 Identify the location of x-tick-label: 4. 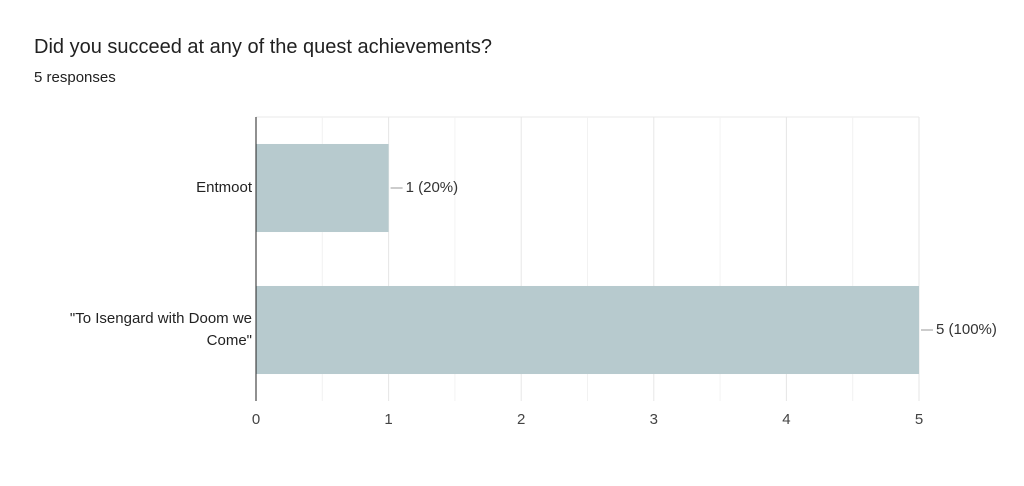
(786, 419).